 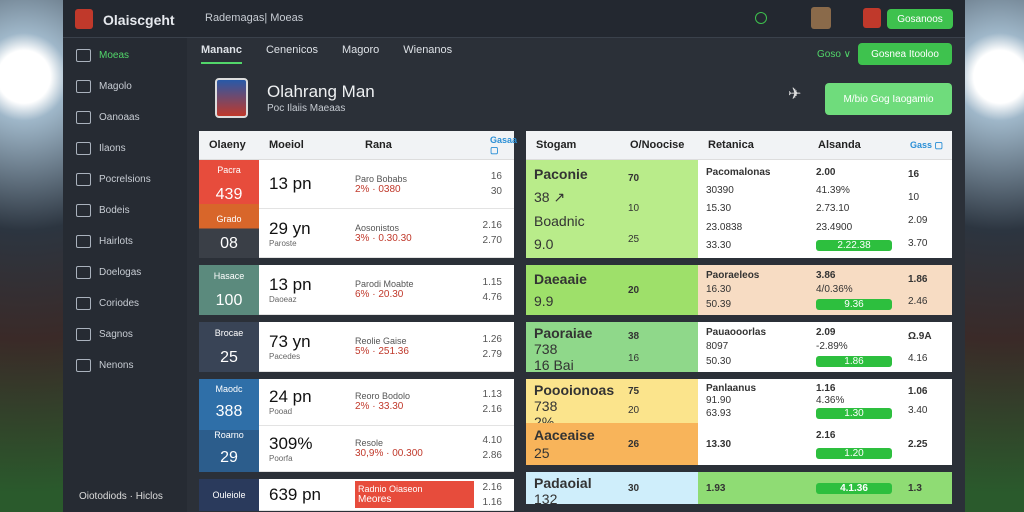 I want to click on tab: Cenenicos, so click(x=291, y=50).